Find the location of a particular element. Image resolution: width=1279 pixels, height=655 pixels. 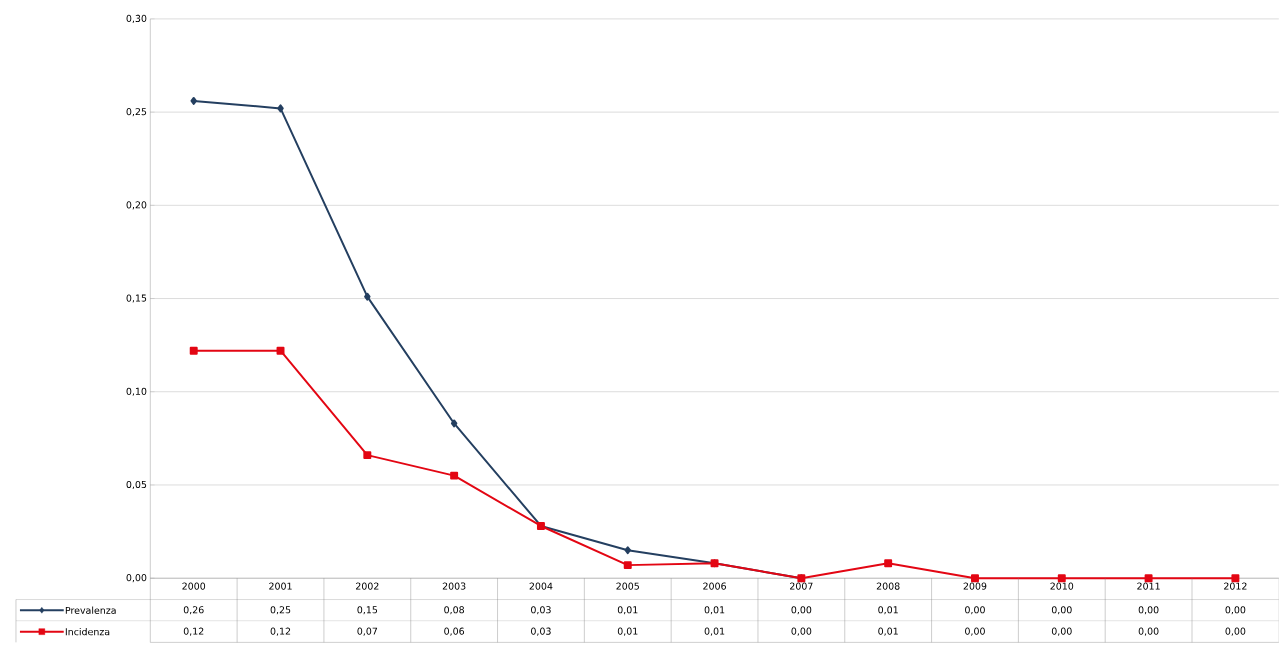

x-tick-label: 2004 is located at coordinates (541, 586).